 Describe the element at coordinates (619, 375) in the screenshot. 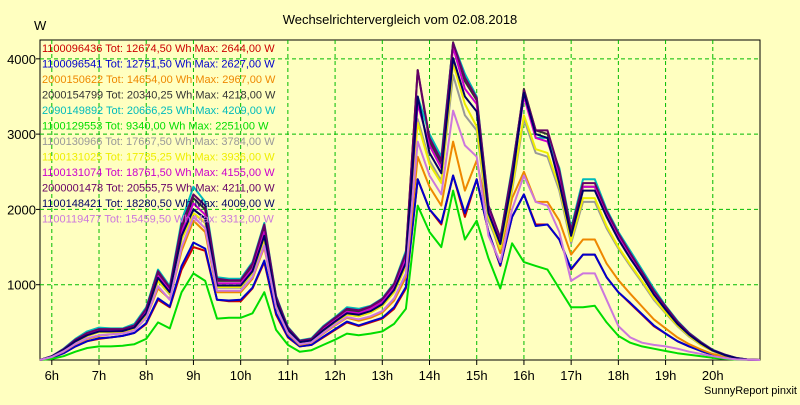

I see `x-tick-label: 18h` at that location.